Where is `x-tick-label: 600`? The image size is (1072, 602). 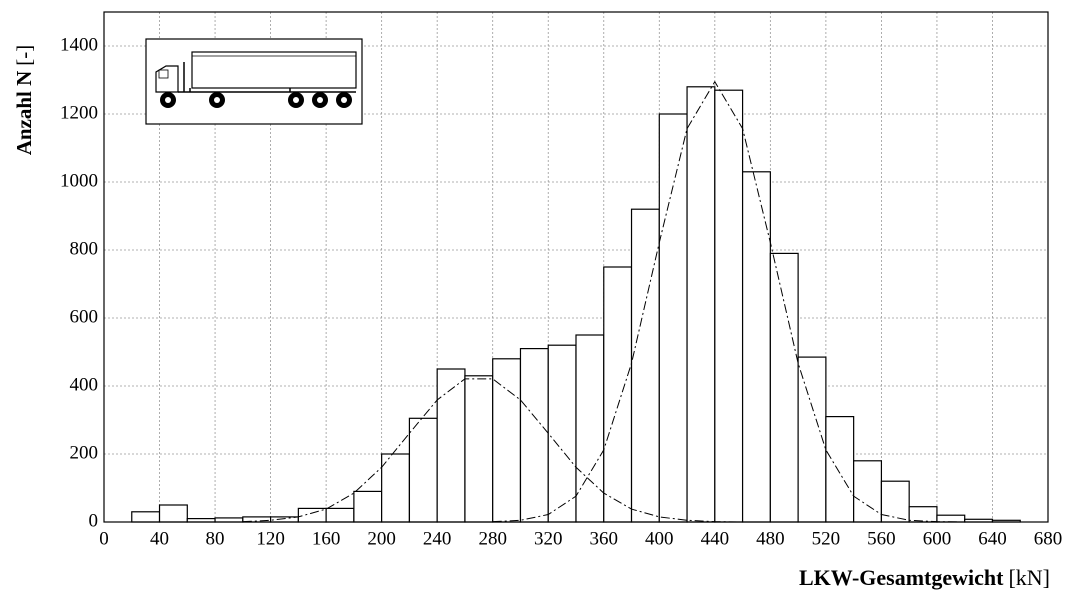
x-tick-label: 600 is located at coordinates (937, 538).